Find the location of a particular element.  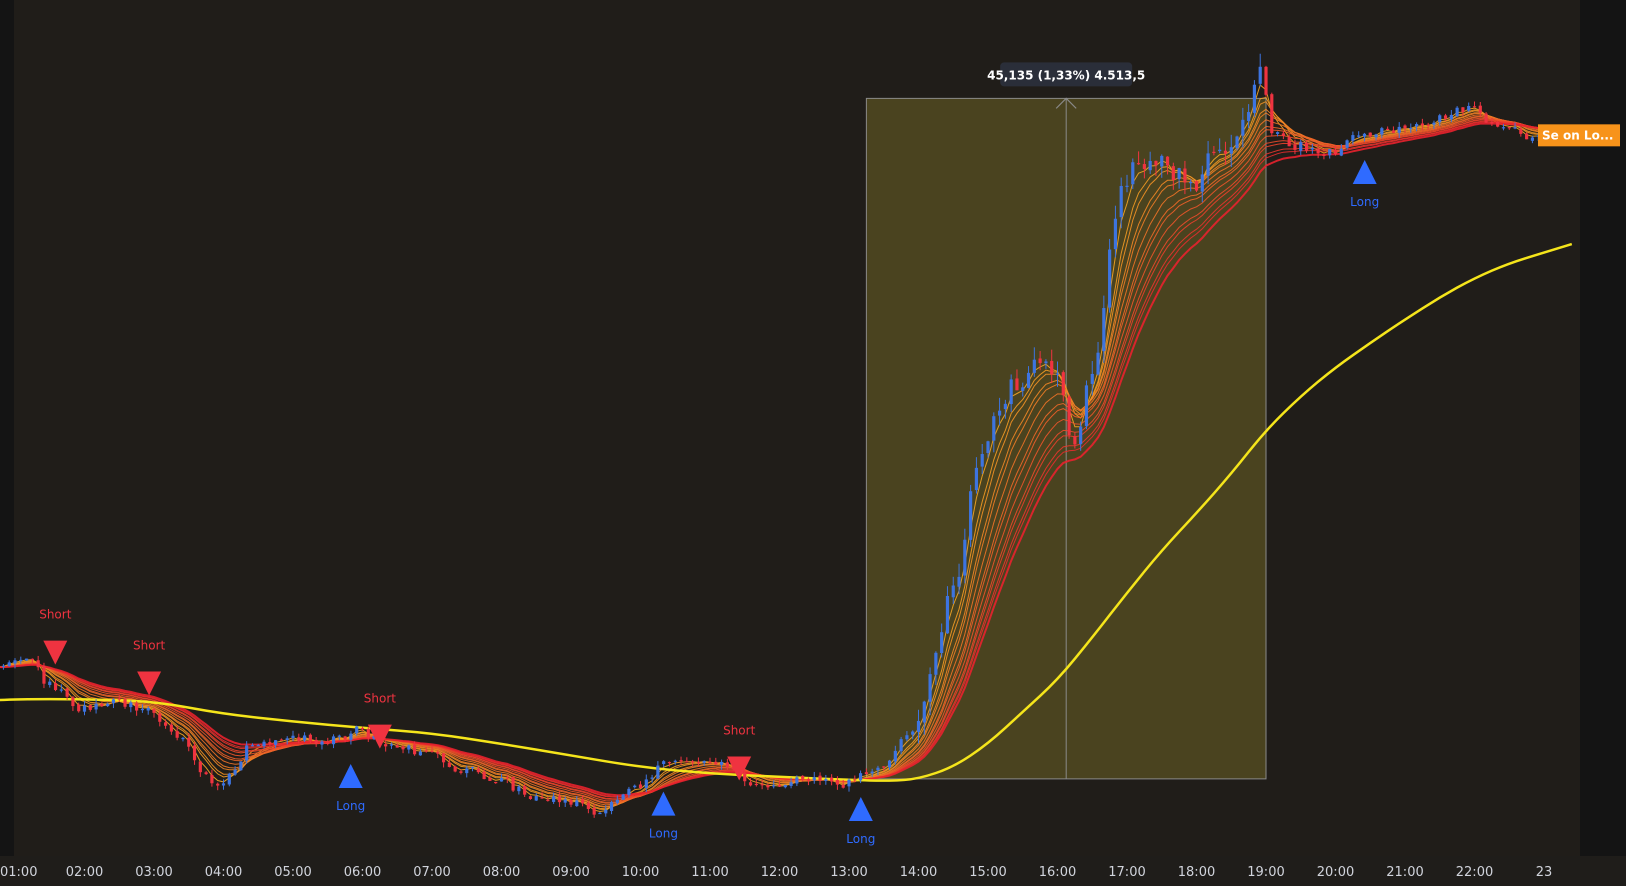

time-tick-label: 06:00 is located at coordinates (362, 872).